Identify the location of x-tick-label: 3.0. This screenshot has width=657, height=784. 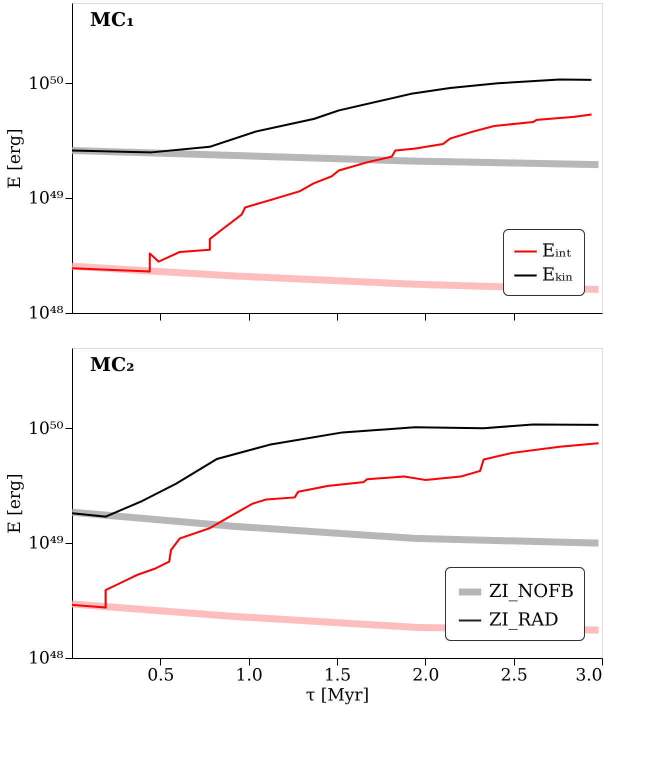
(588, 676).